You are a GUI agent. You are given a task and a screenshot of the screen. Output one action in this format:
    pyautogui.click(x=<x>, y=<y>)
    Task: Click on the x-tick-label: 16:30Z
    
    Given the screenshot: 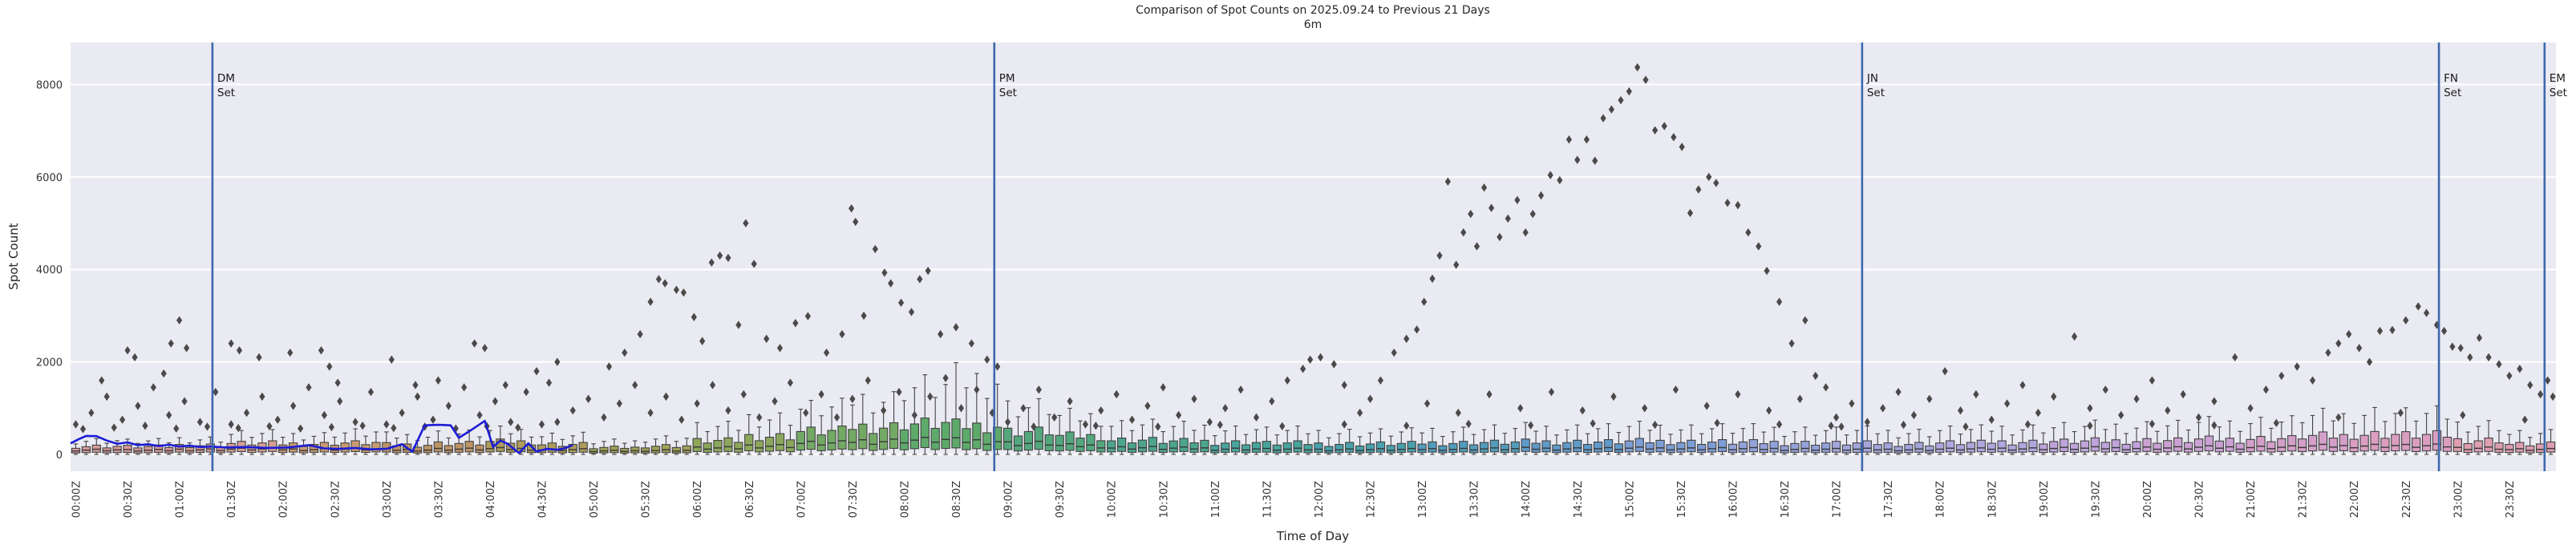 What is the action you would take?
    pyautogui.click(x=1786, y=499)
    